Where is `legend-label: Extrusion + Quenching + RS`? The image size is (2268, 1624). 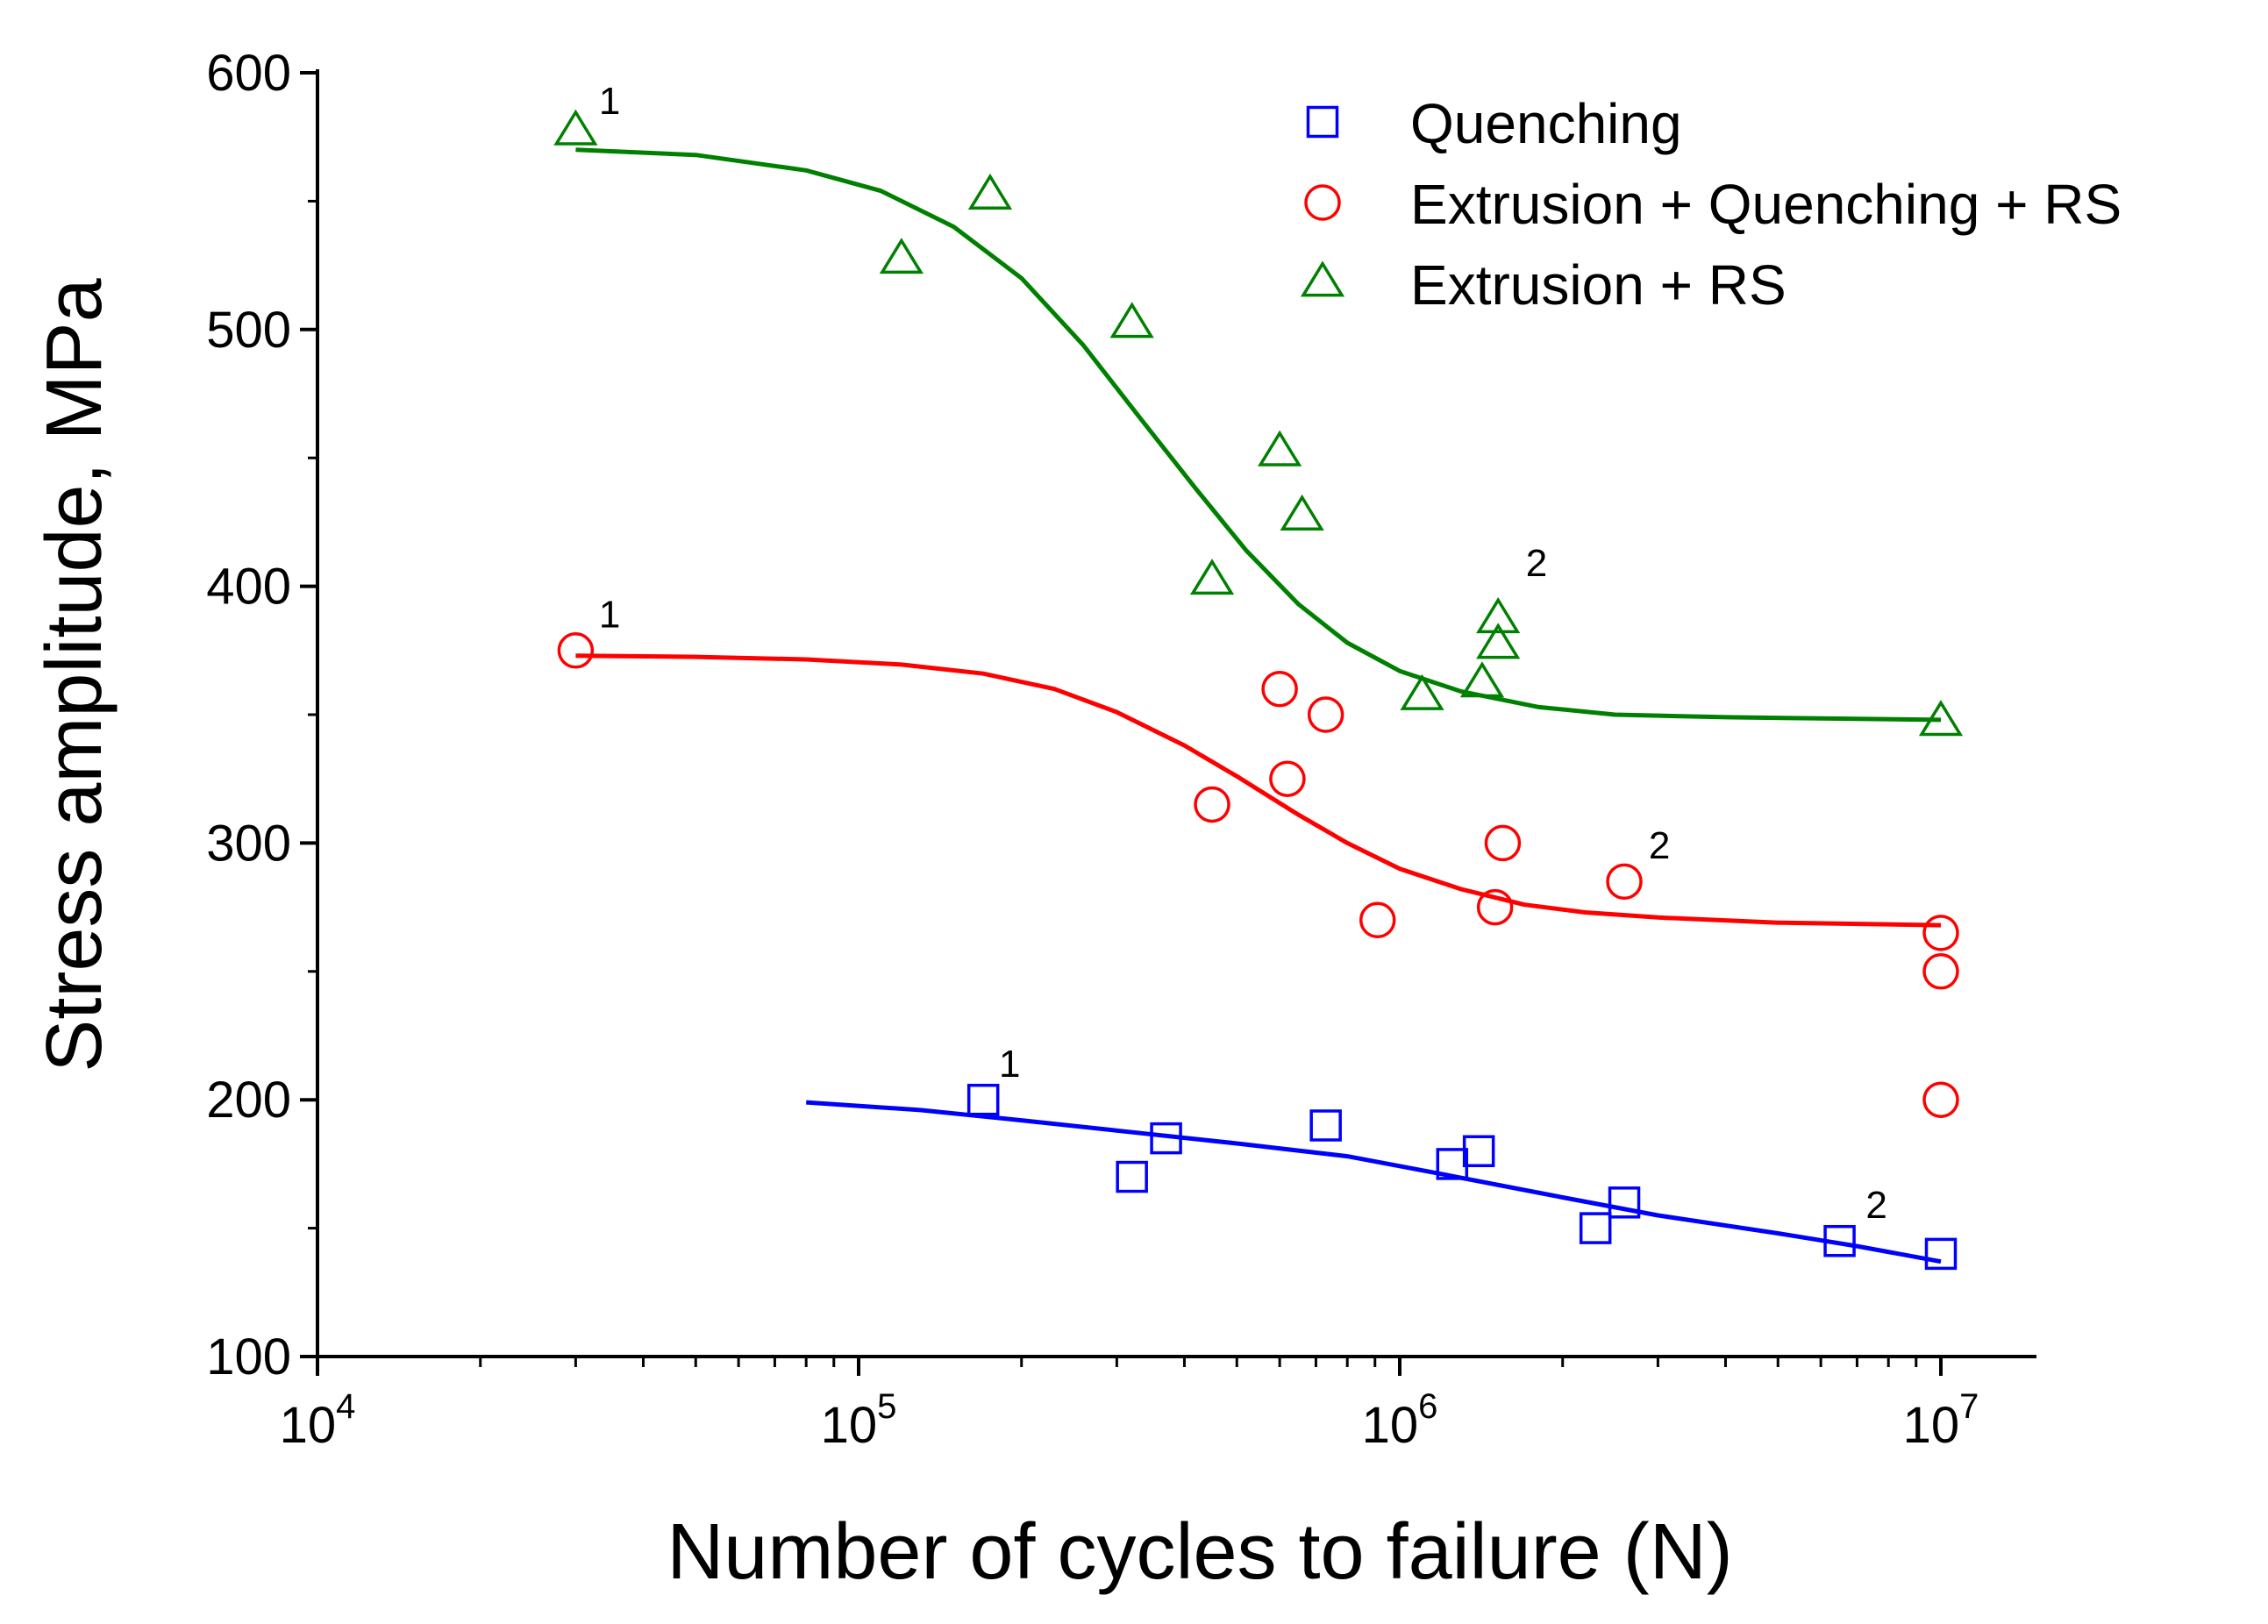 legend-label: Extrusion + Quenching + RS is located at coordinates (1766, 205).